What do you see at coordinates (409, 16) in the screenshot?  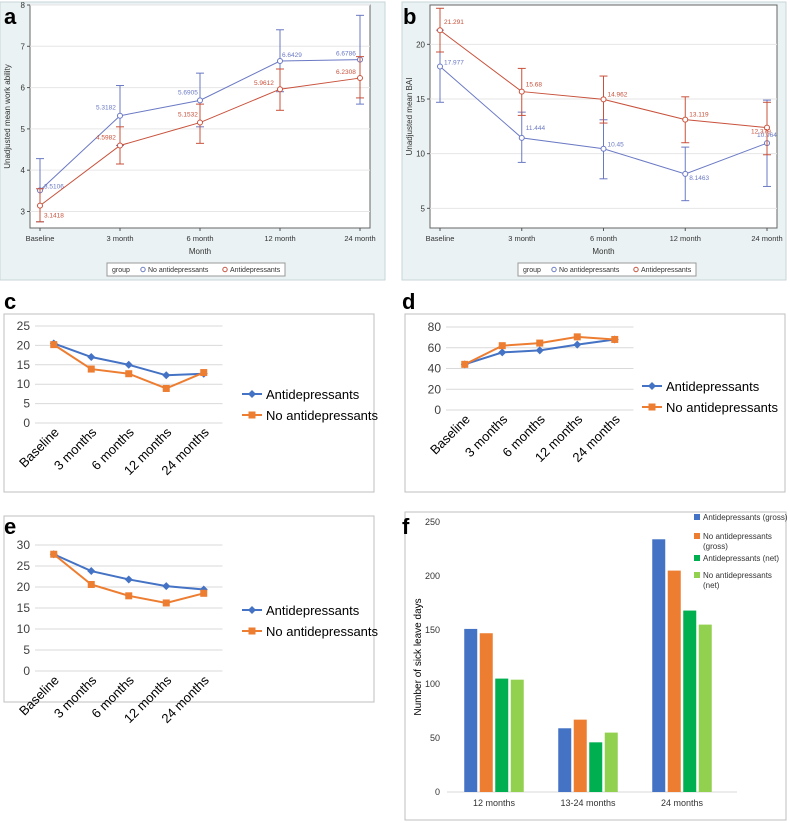 I see `panel-letter-b: b` at bounding box center [409, 16].